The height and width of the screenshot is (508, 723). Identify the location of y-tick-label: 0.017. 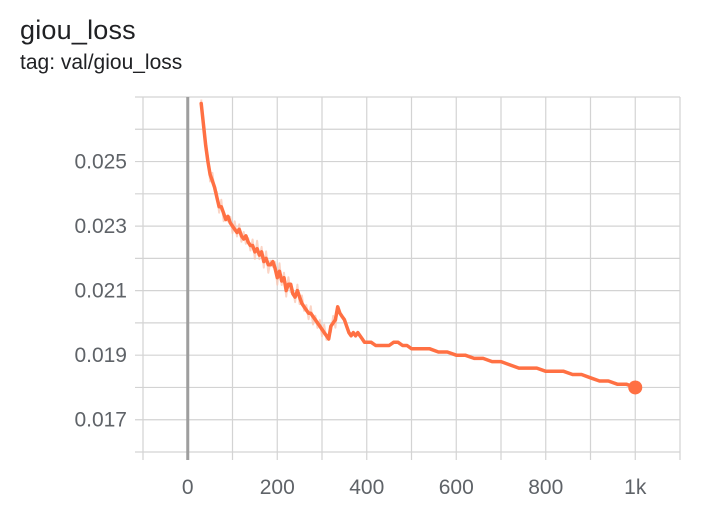
(100, 420).